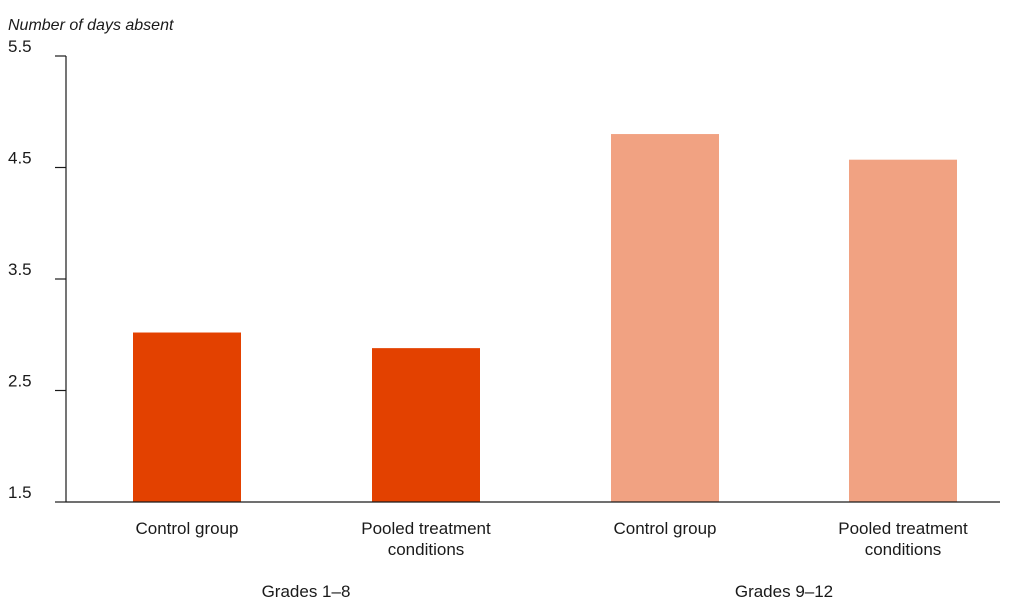 The height and width of the screenshot is (601, 1010). I want to click on y-tick-label: 1.5, so click(20, 492).